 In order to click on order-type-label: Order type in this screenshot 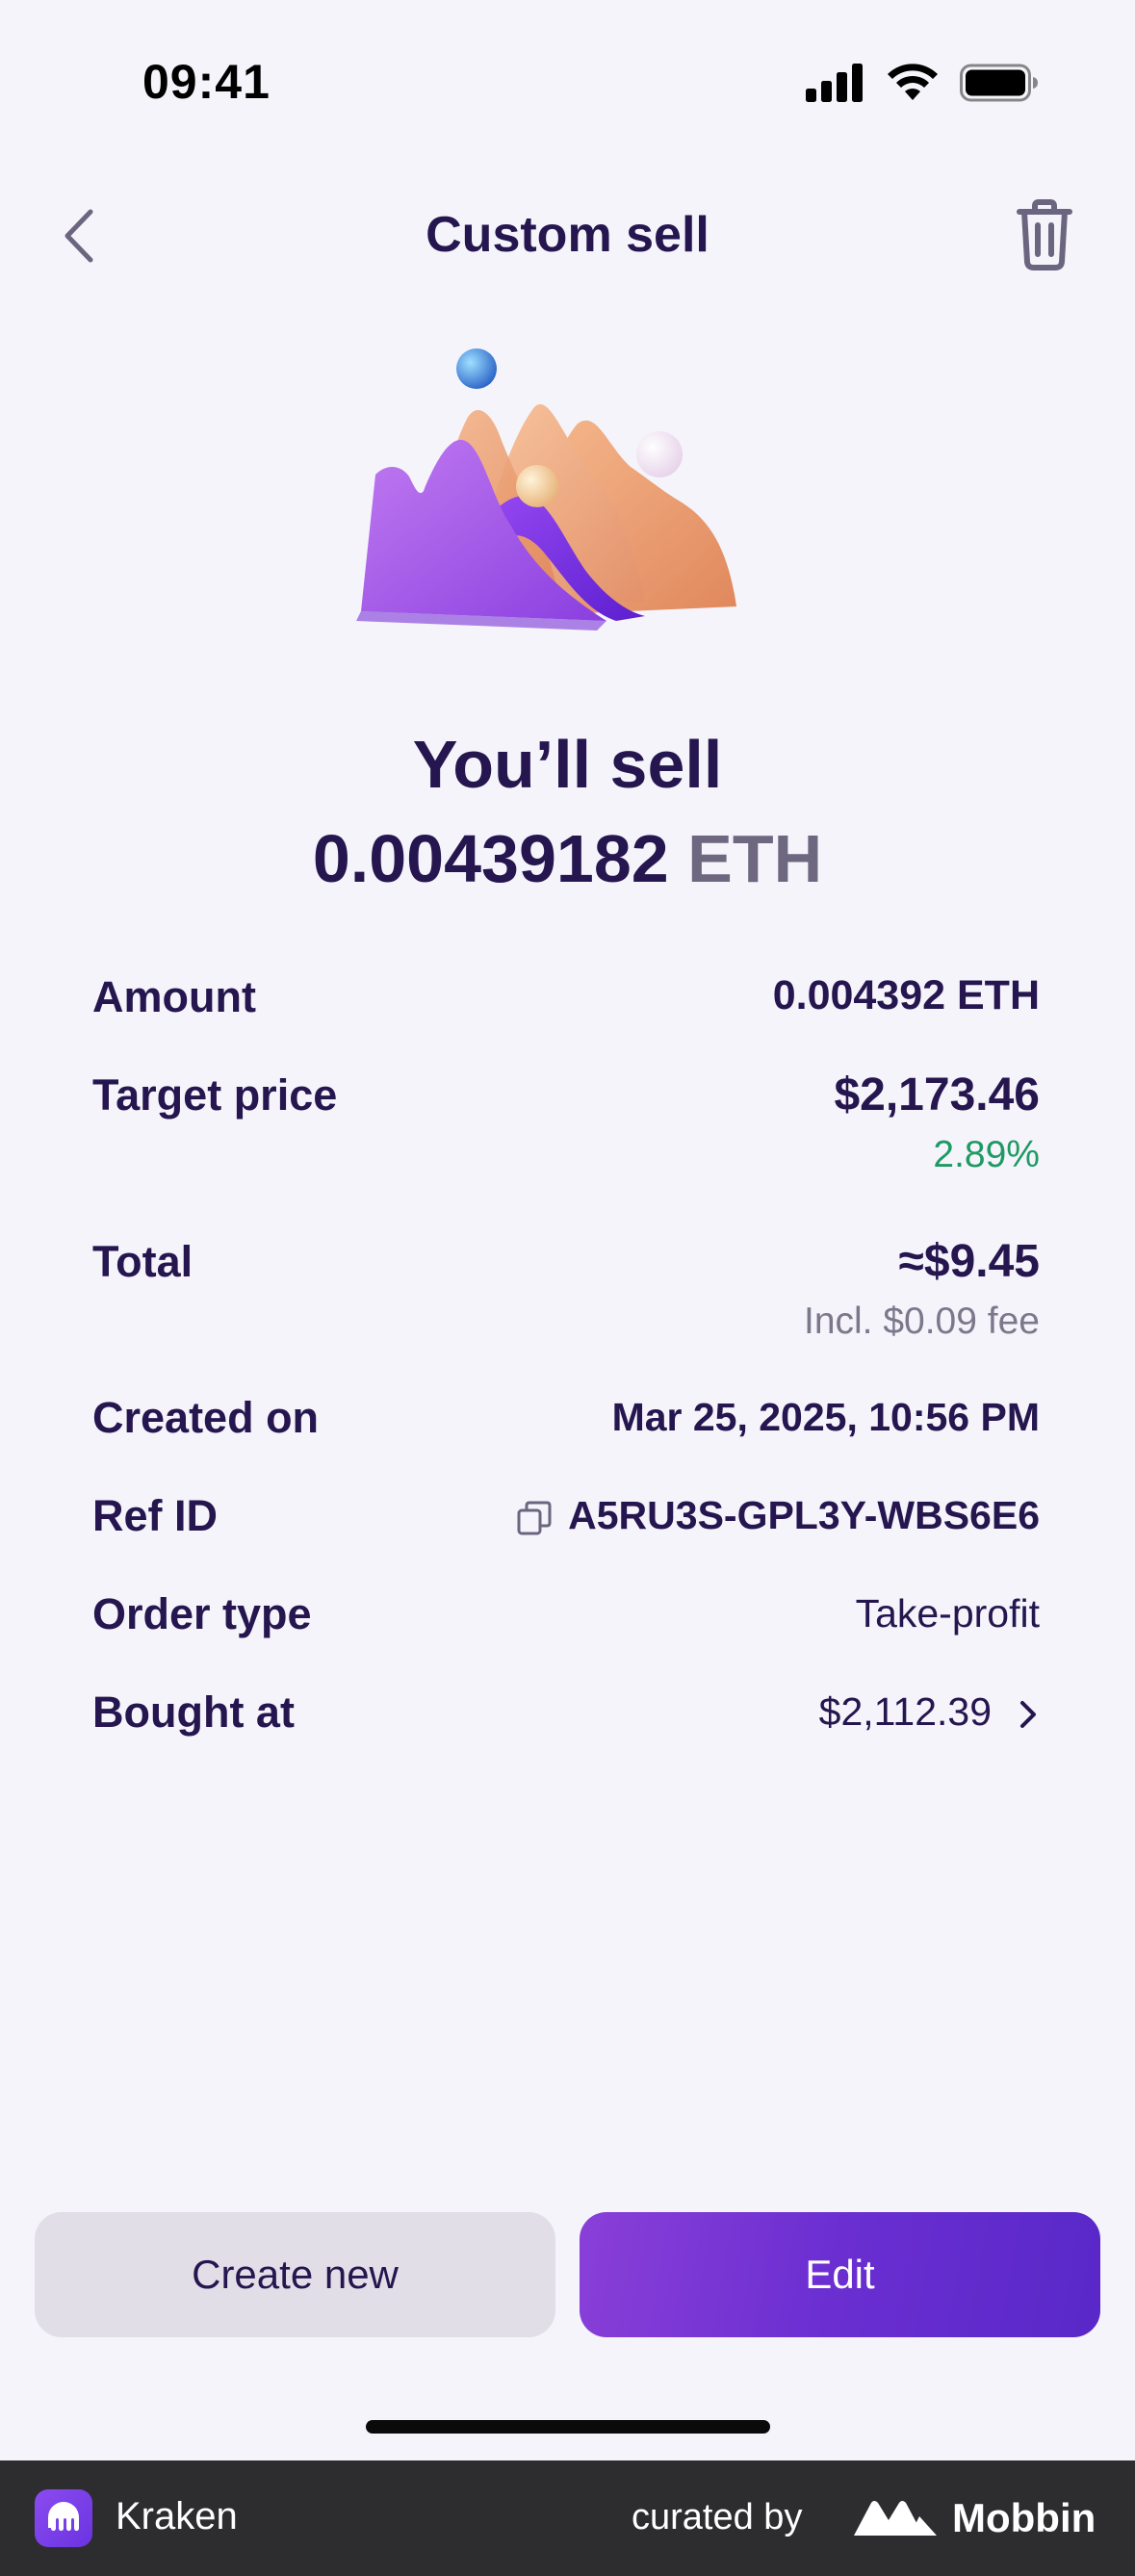, I will do `click(202, 1614)`.